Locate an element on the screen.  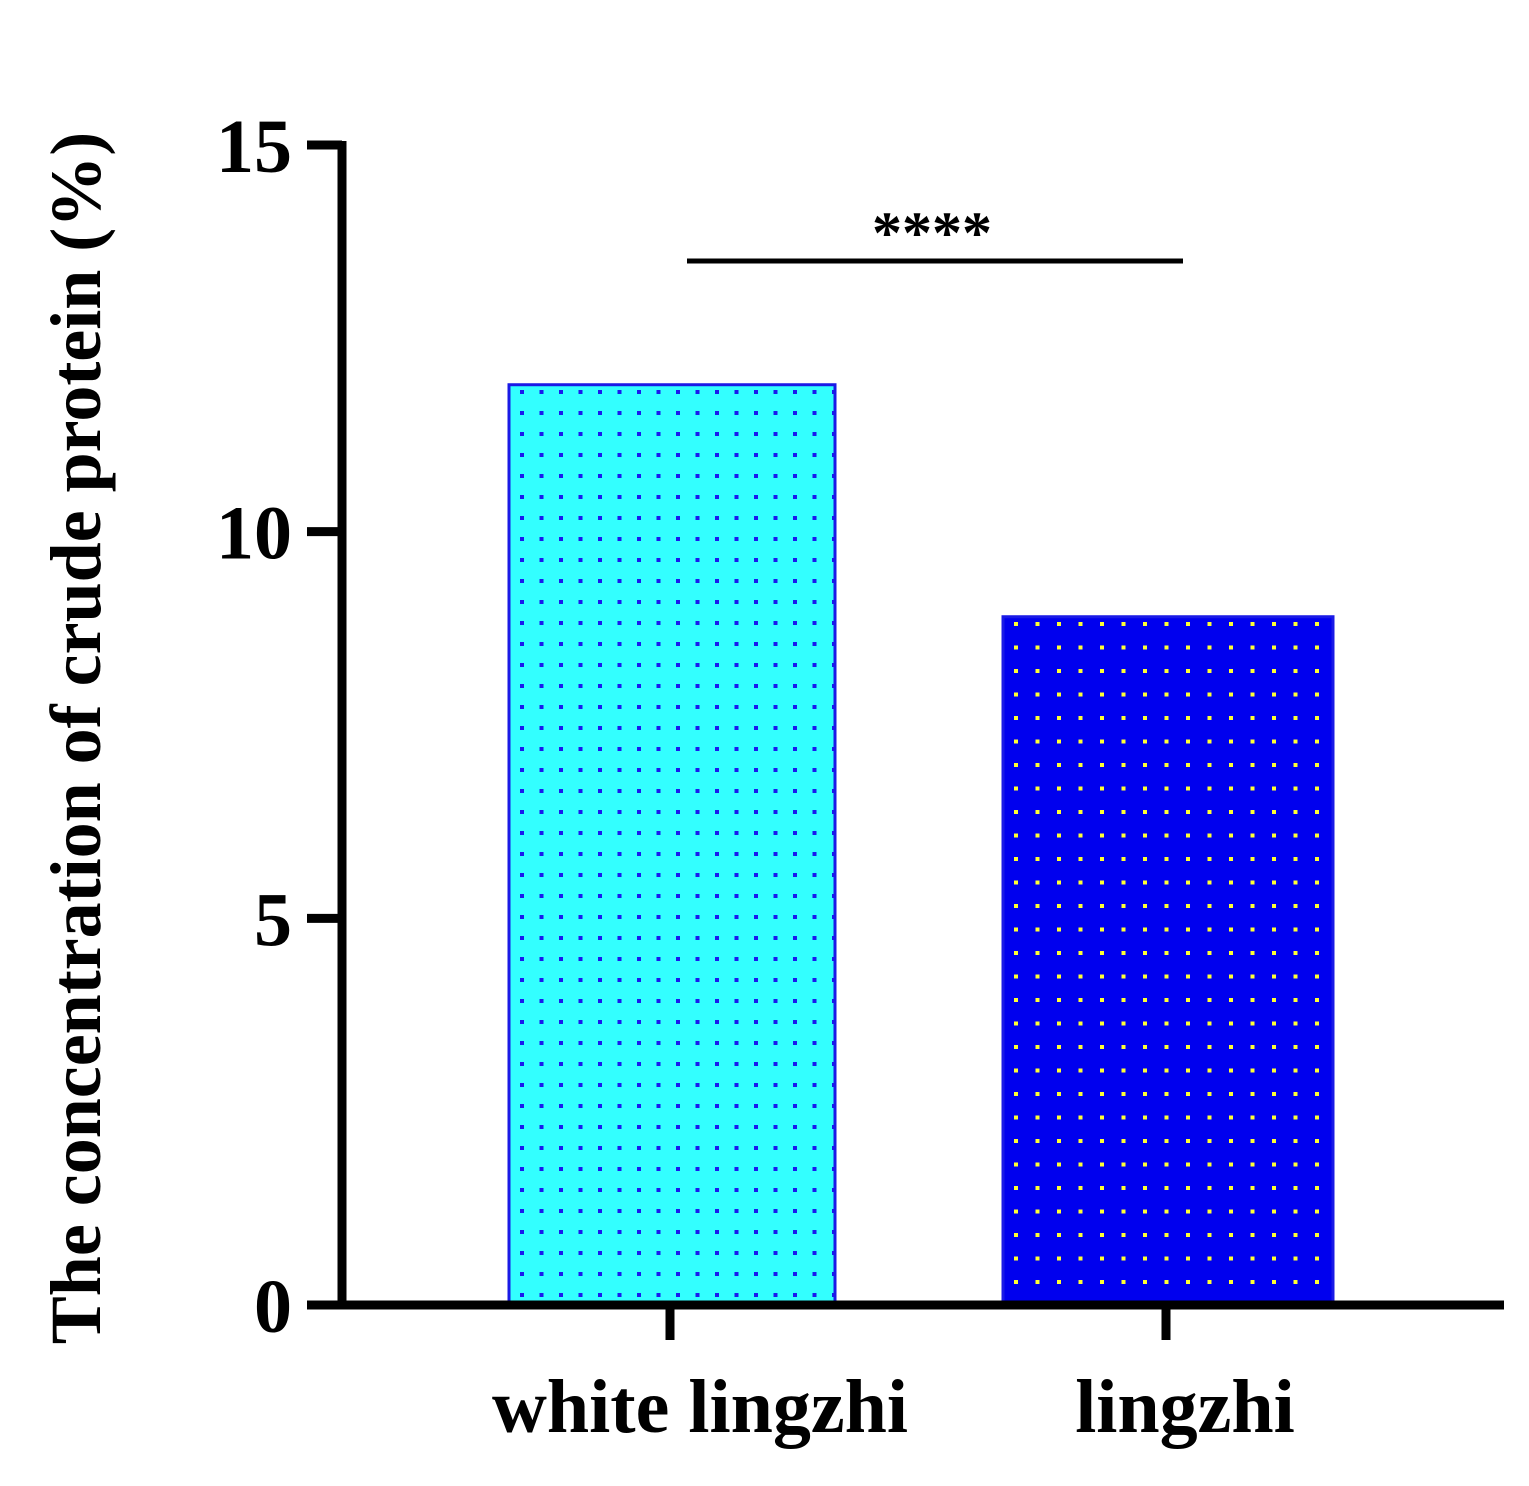
bar-white-lingzhi is located at coordinates (672, 845).